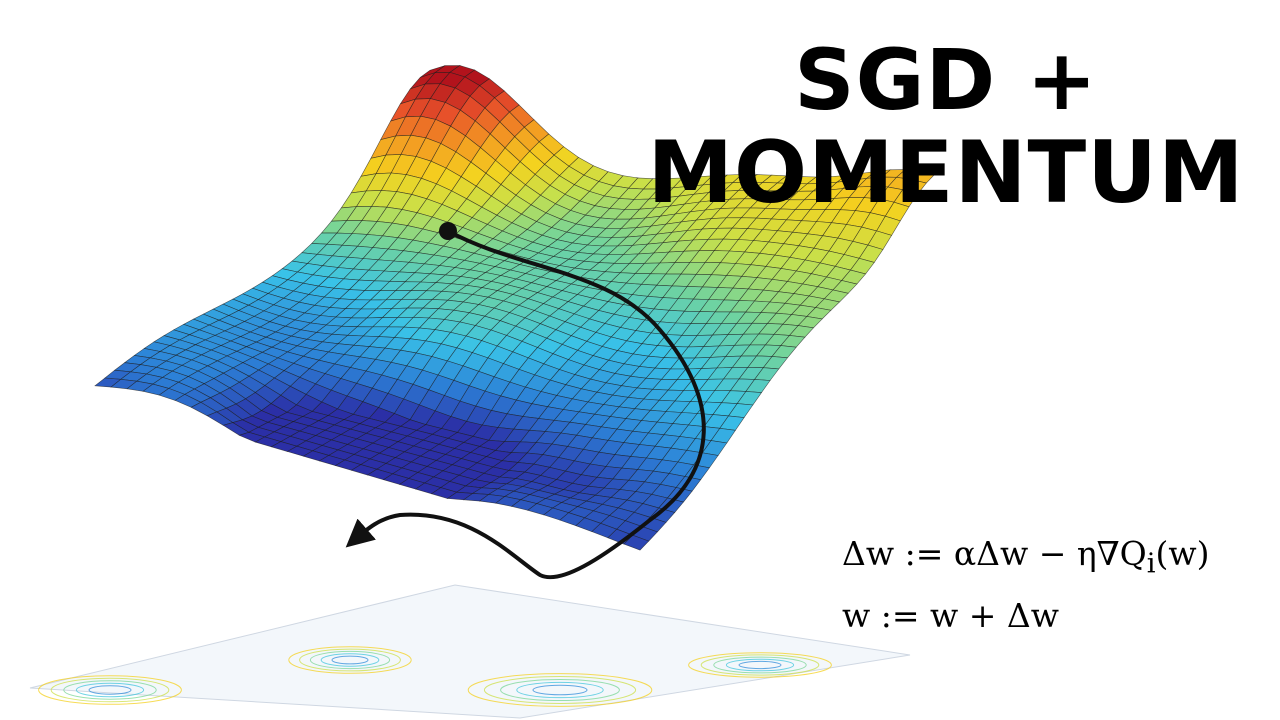 The image size is (1280, 720). What do you see at coordinates (946, 80) in the screenshot?
I see `title-line-sgd: SGD +` at bounding box center [946, 80].